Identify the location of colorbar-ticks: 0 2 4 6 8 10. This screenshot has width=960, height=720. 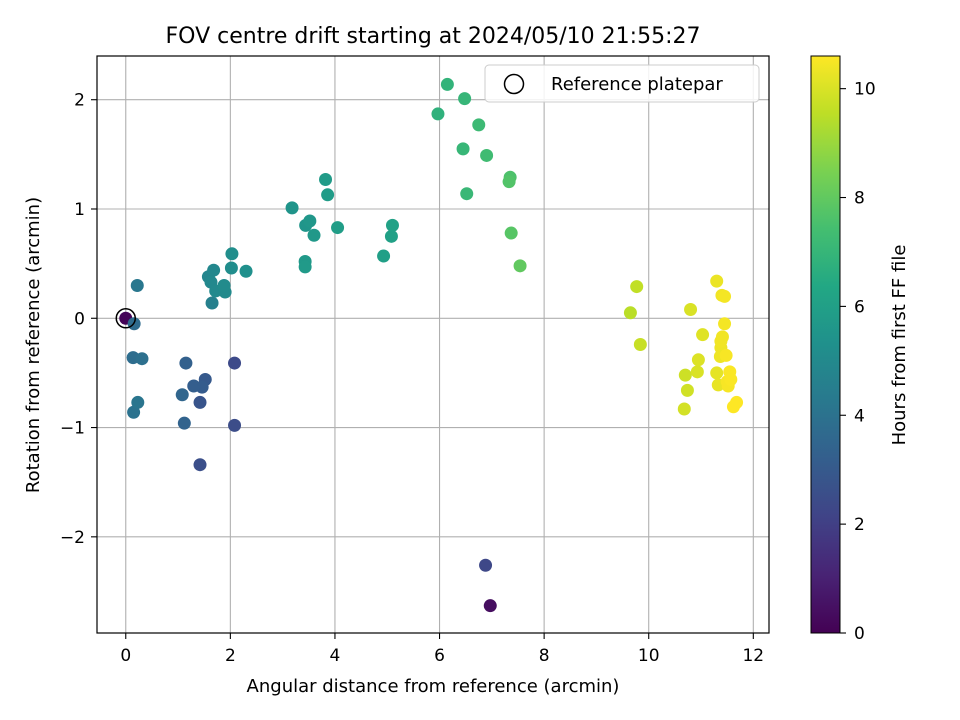
(858, 362).